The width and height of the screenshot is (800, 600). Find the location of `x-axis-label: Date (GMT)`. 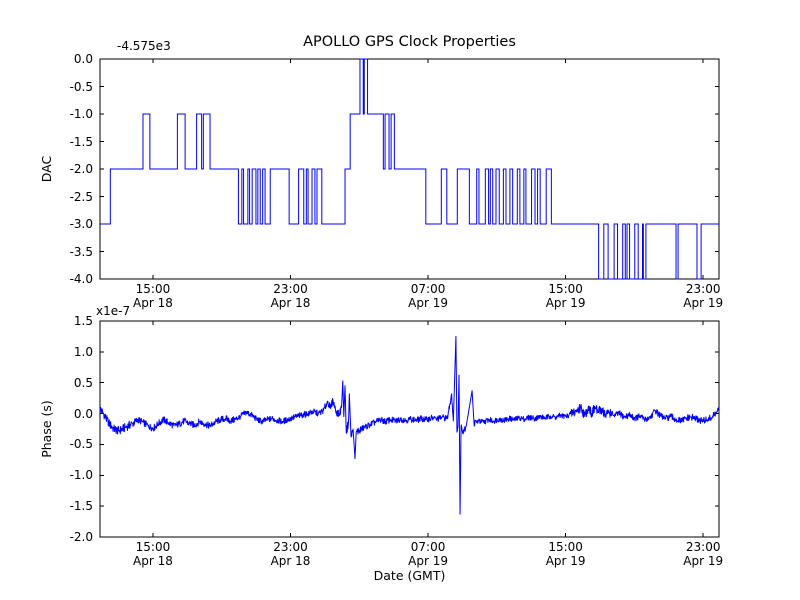

x-axis-label: Date (GMT) is located at coordinates (409, 575).